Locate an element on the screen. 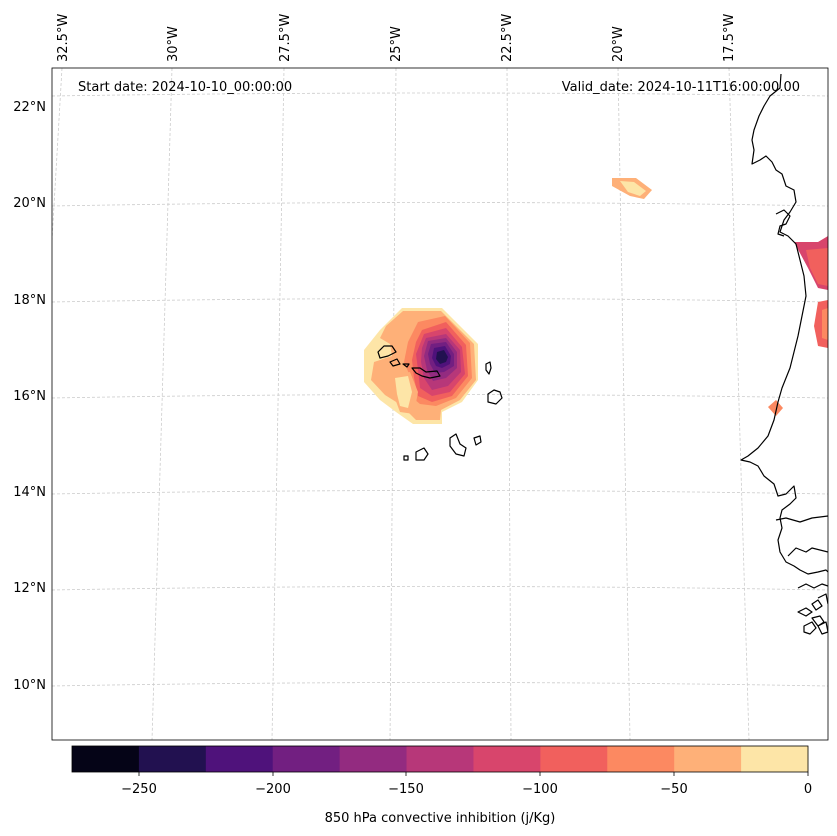 The image size is (837, 836). island-sao-nicolau is located at coordinates (426, 373).